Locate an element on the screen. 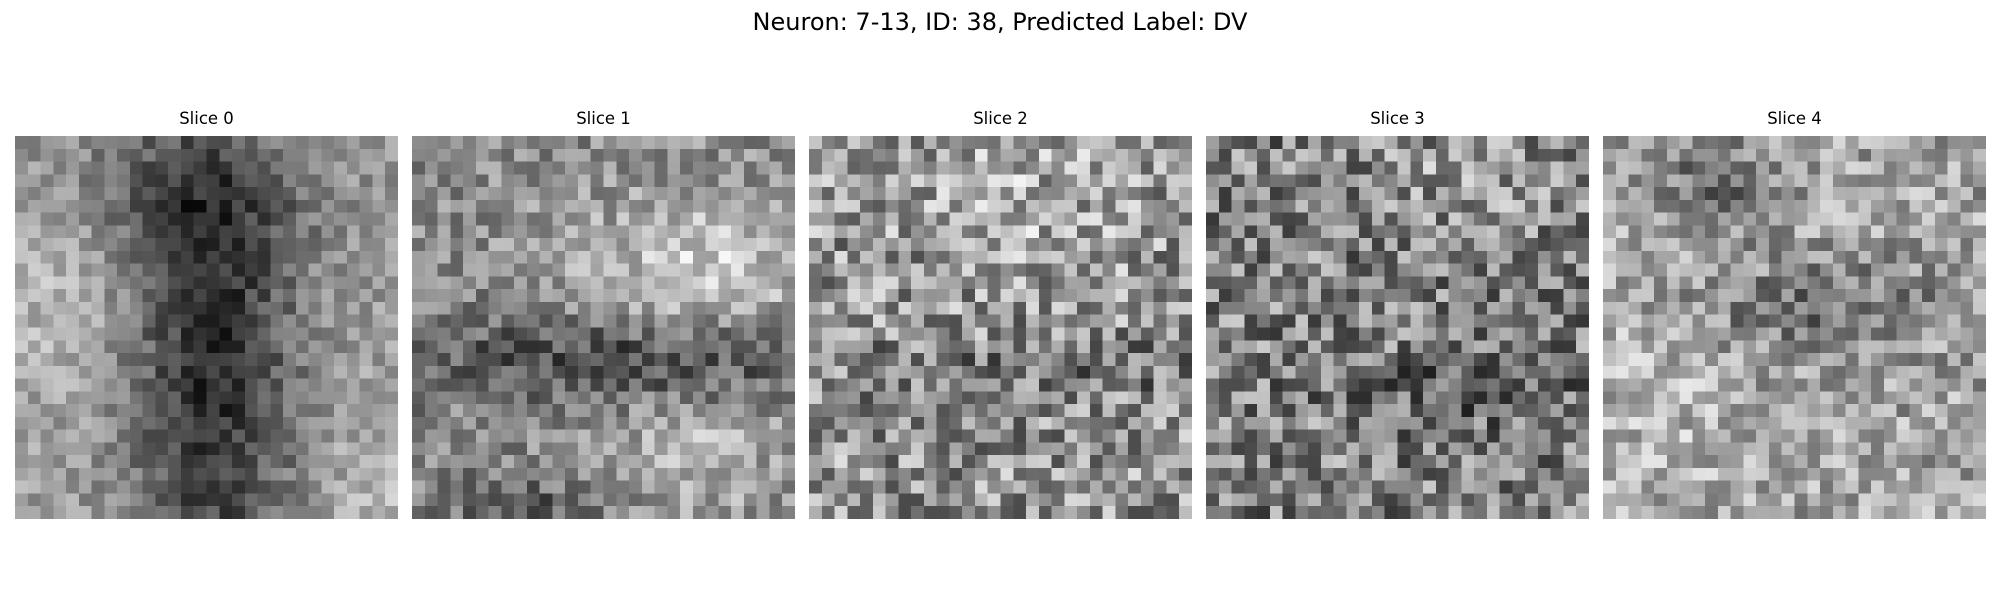 The height and width of the screenshot is (600, 2000). slice-title-0: Slice 0 is located at coordinates (206, 118).